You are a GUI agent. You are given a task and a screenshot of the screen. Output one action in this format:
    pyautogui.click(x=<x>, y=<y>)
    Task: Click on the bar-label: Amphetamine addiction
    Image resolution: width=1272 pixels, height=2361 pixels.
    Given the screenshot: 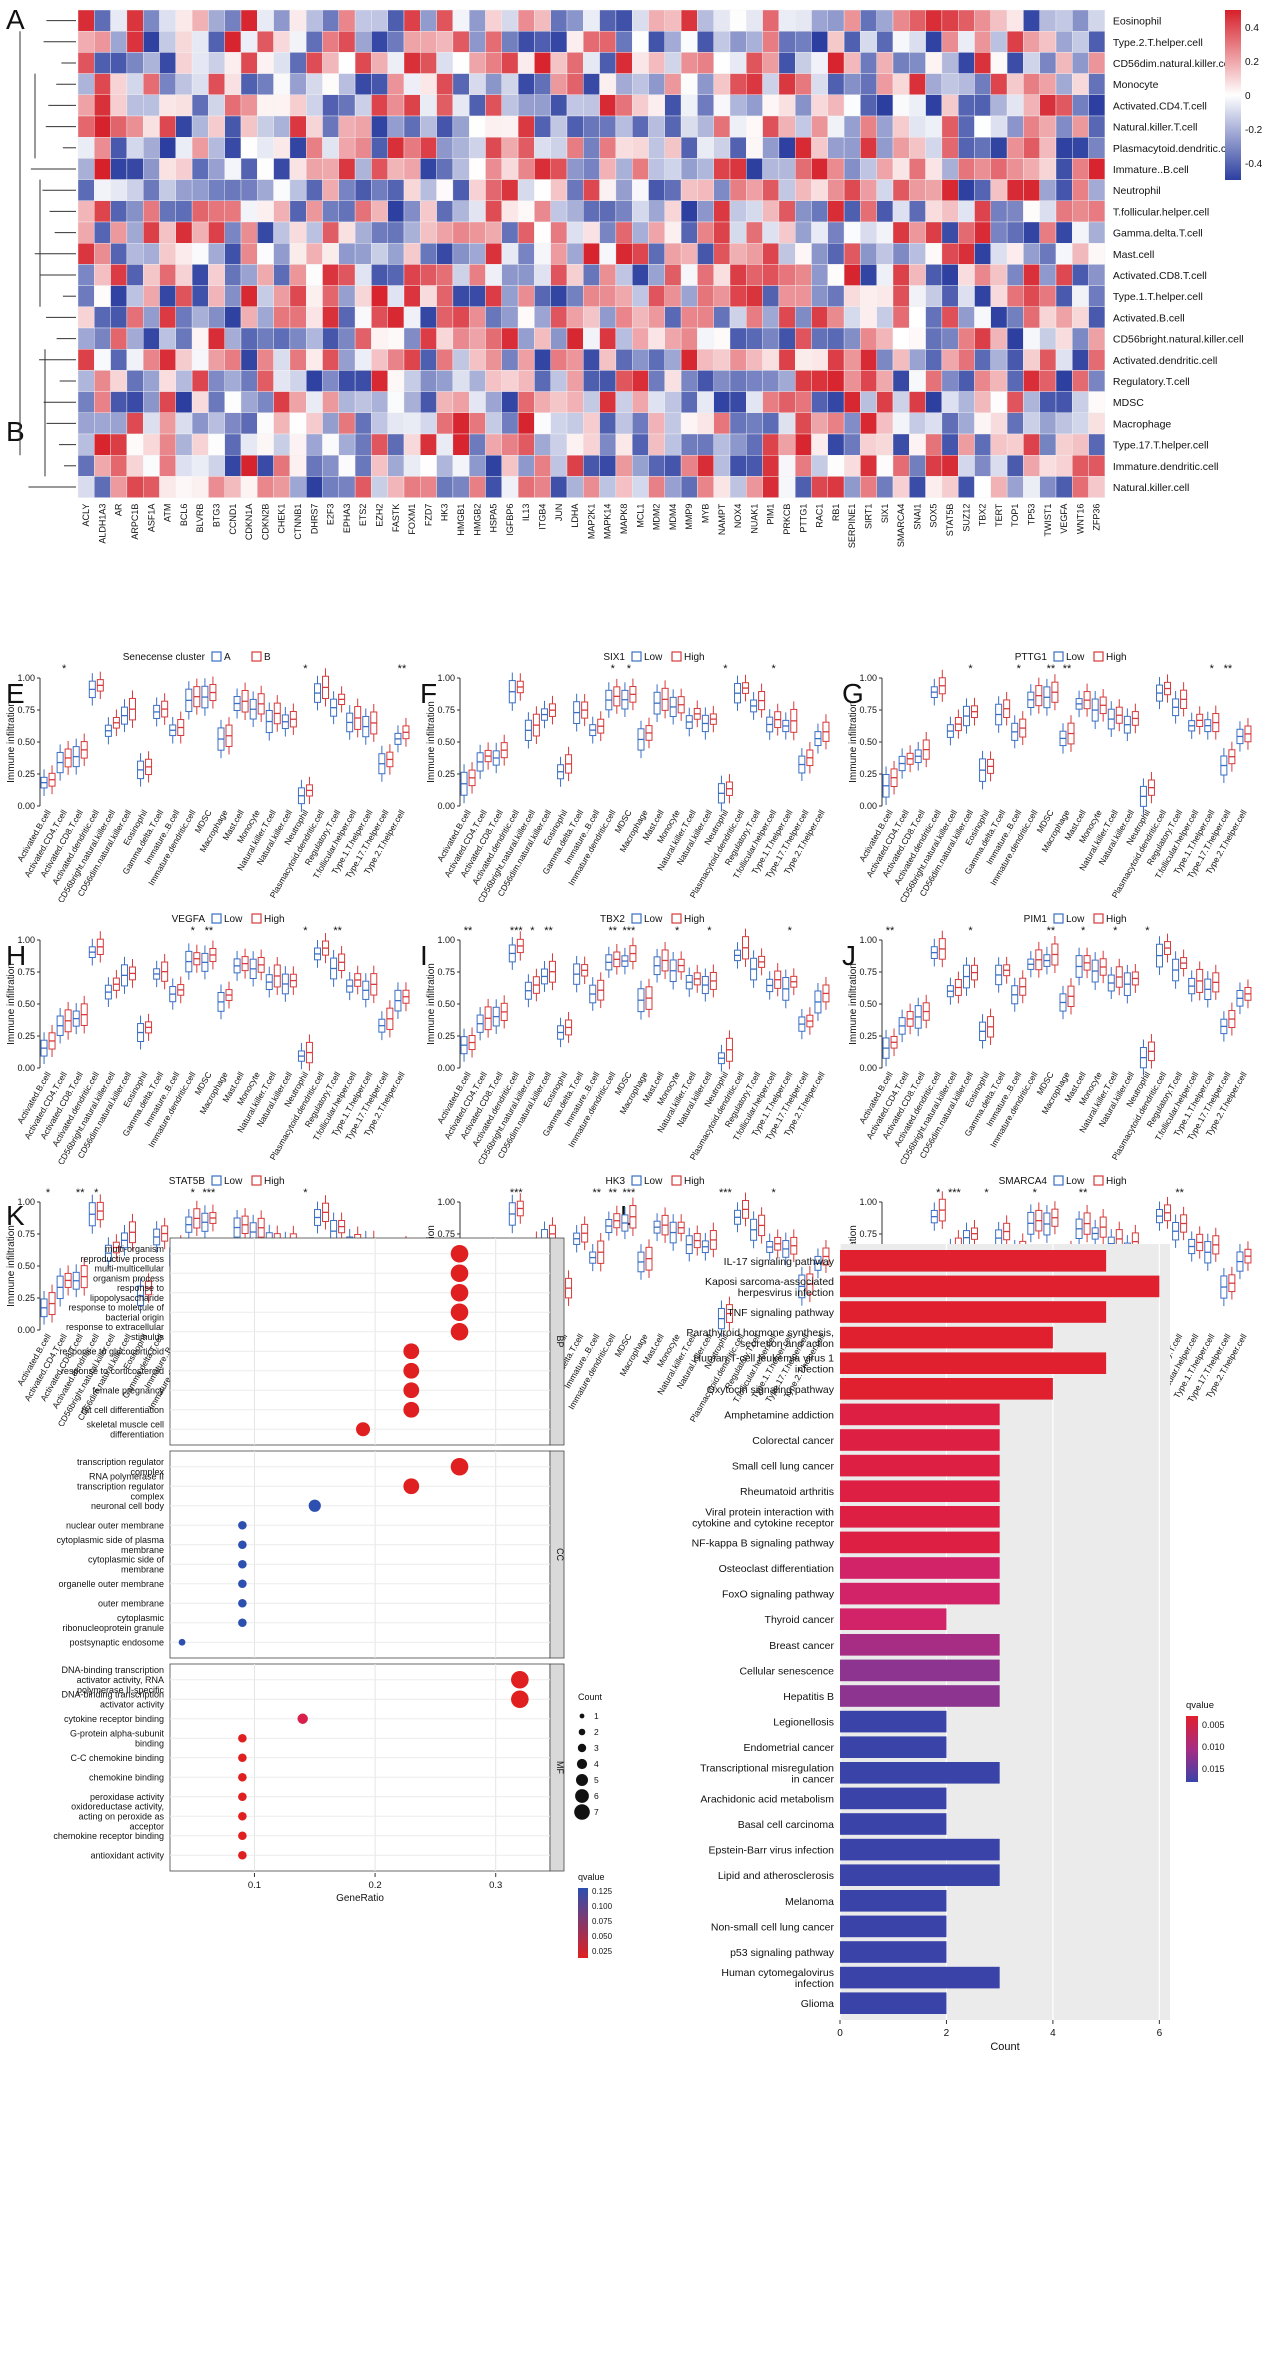 What is the action you would take?
    pyautogui.click(x=779, y=1415)
    